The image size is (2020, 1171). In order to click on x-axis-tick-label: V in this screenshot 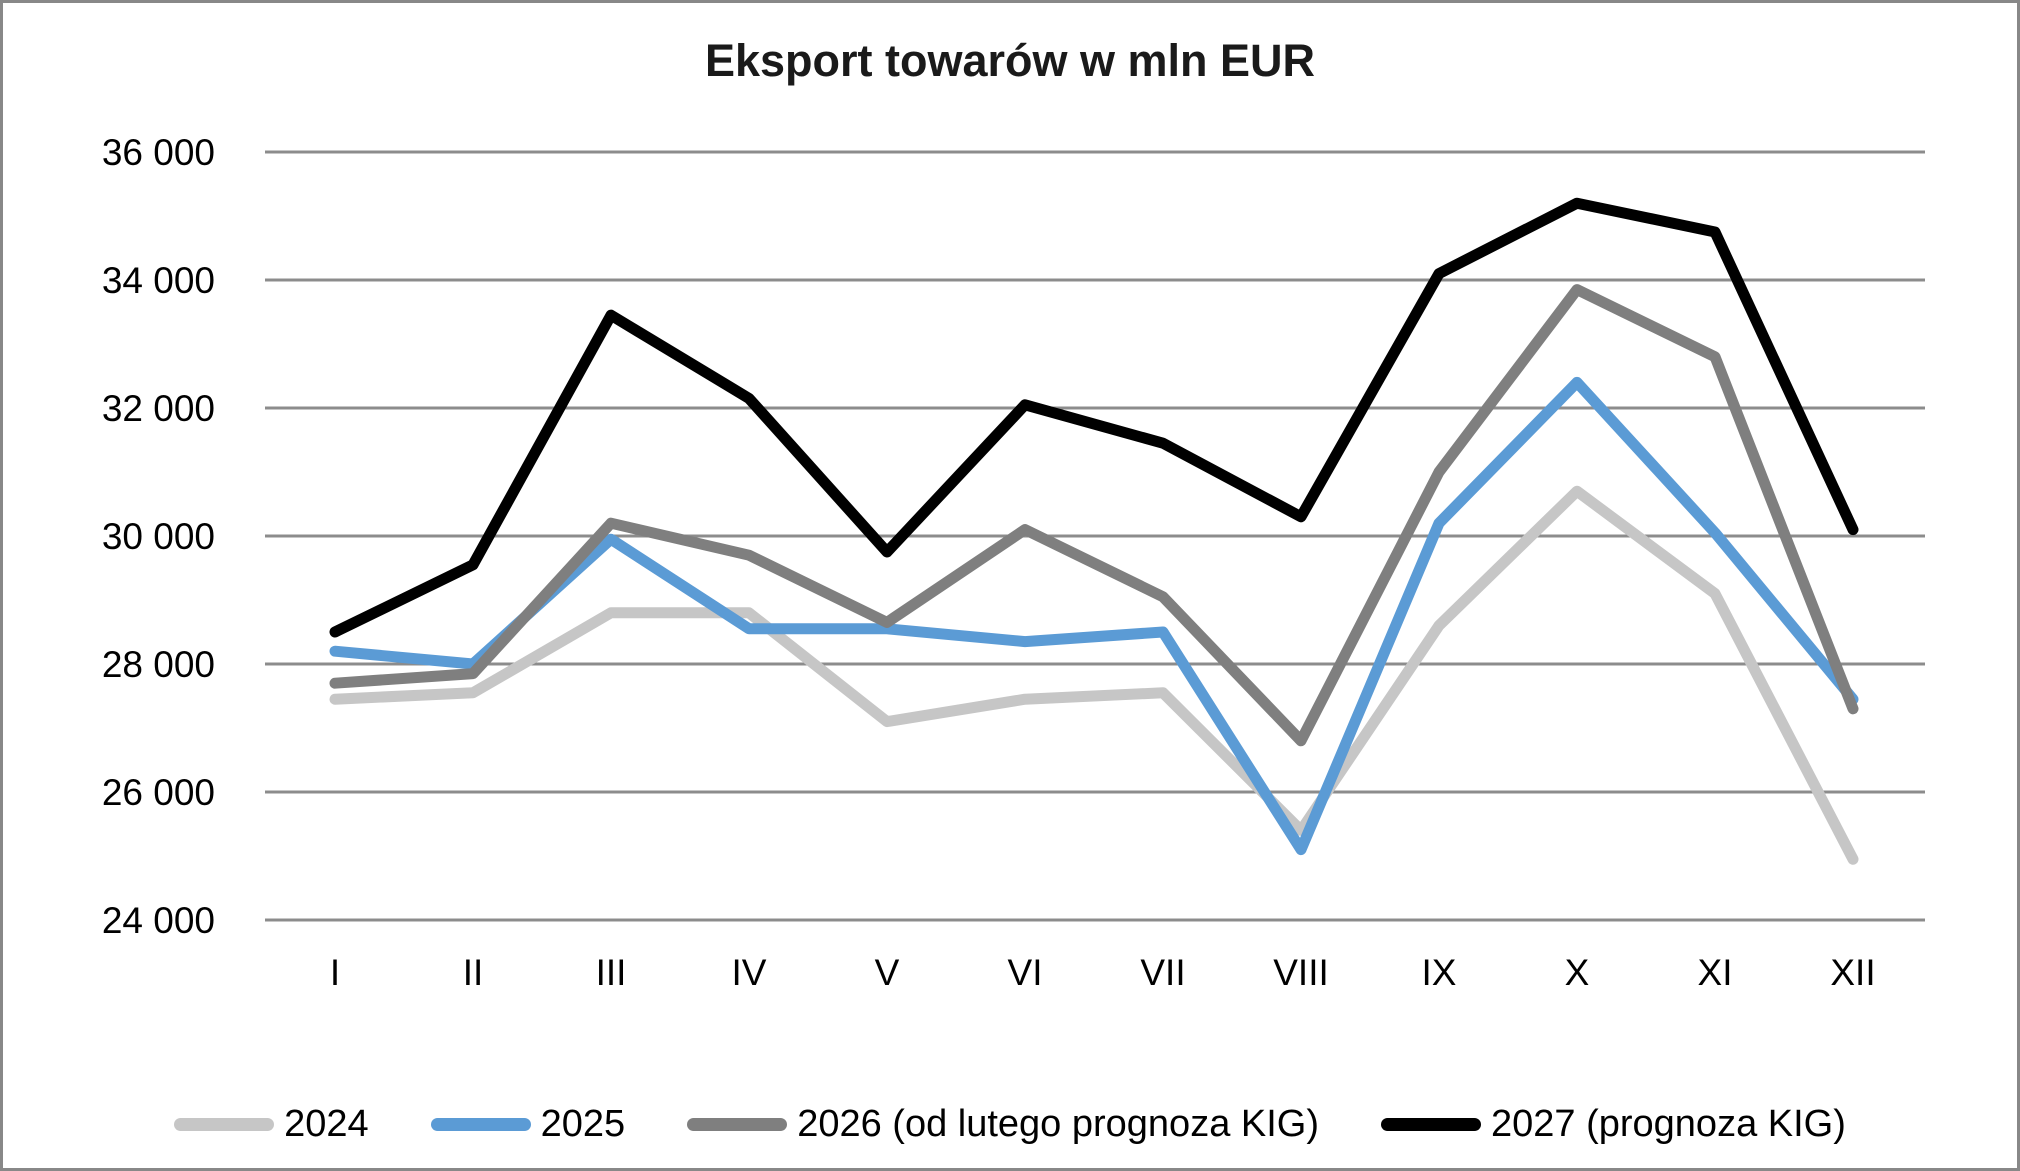, I will do `click(887, 972)`.